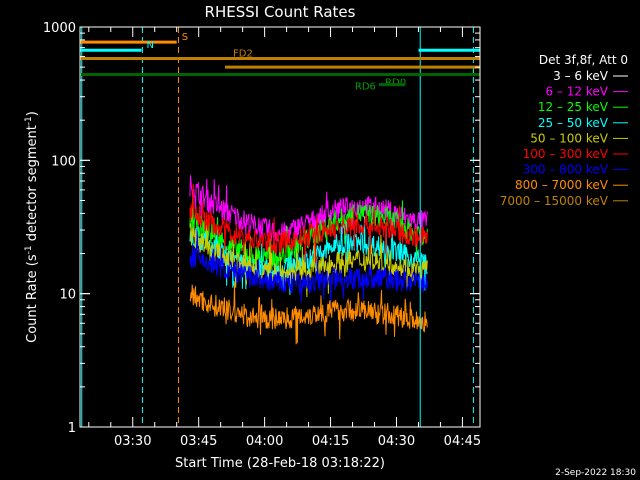 The width and height of the screenshot is (640, 480). Describe the element at coordinates (198, 441) in the screenshot. I see `x-tick-label: 03:45` at that location.